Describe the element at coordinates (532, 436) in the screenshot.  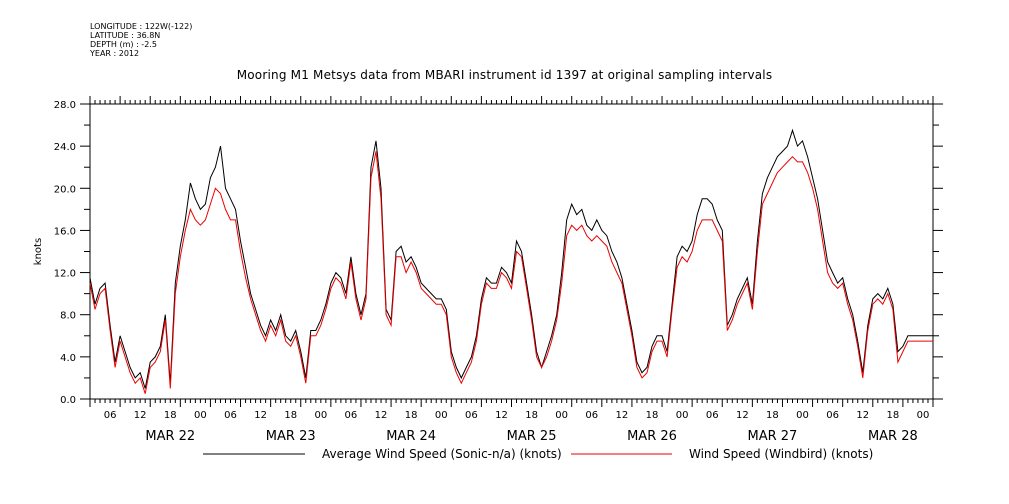
I see `x-day-label: MAR 25` at that location.